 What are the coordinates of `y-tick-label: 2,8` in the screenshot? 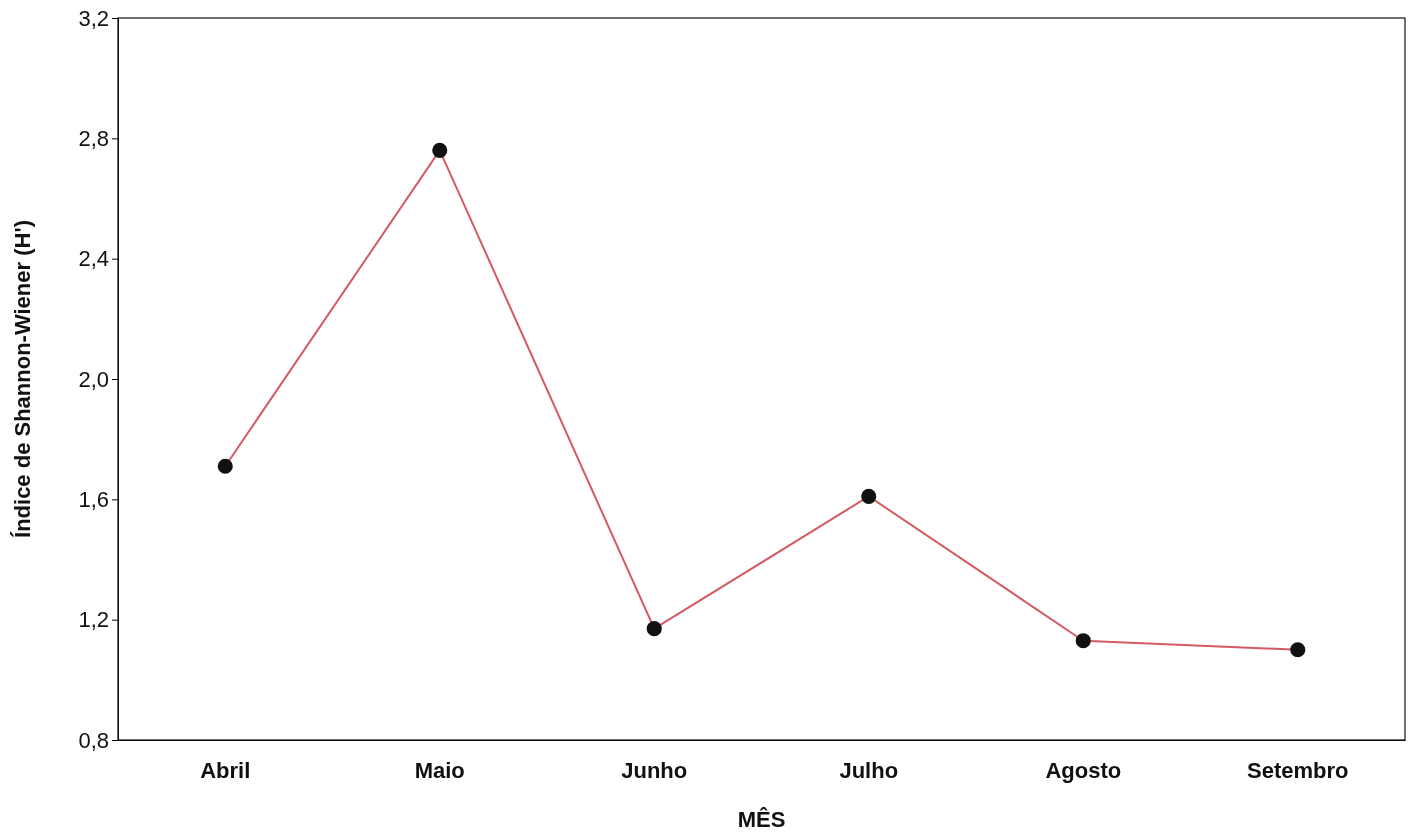 It's located at (93, 138).